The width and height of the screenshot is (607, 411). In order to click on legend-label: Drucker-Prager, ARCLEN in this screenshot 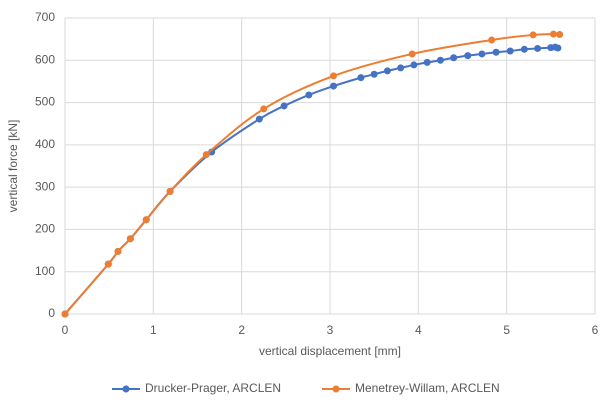, I will do `click(213, 388)`.